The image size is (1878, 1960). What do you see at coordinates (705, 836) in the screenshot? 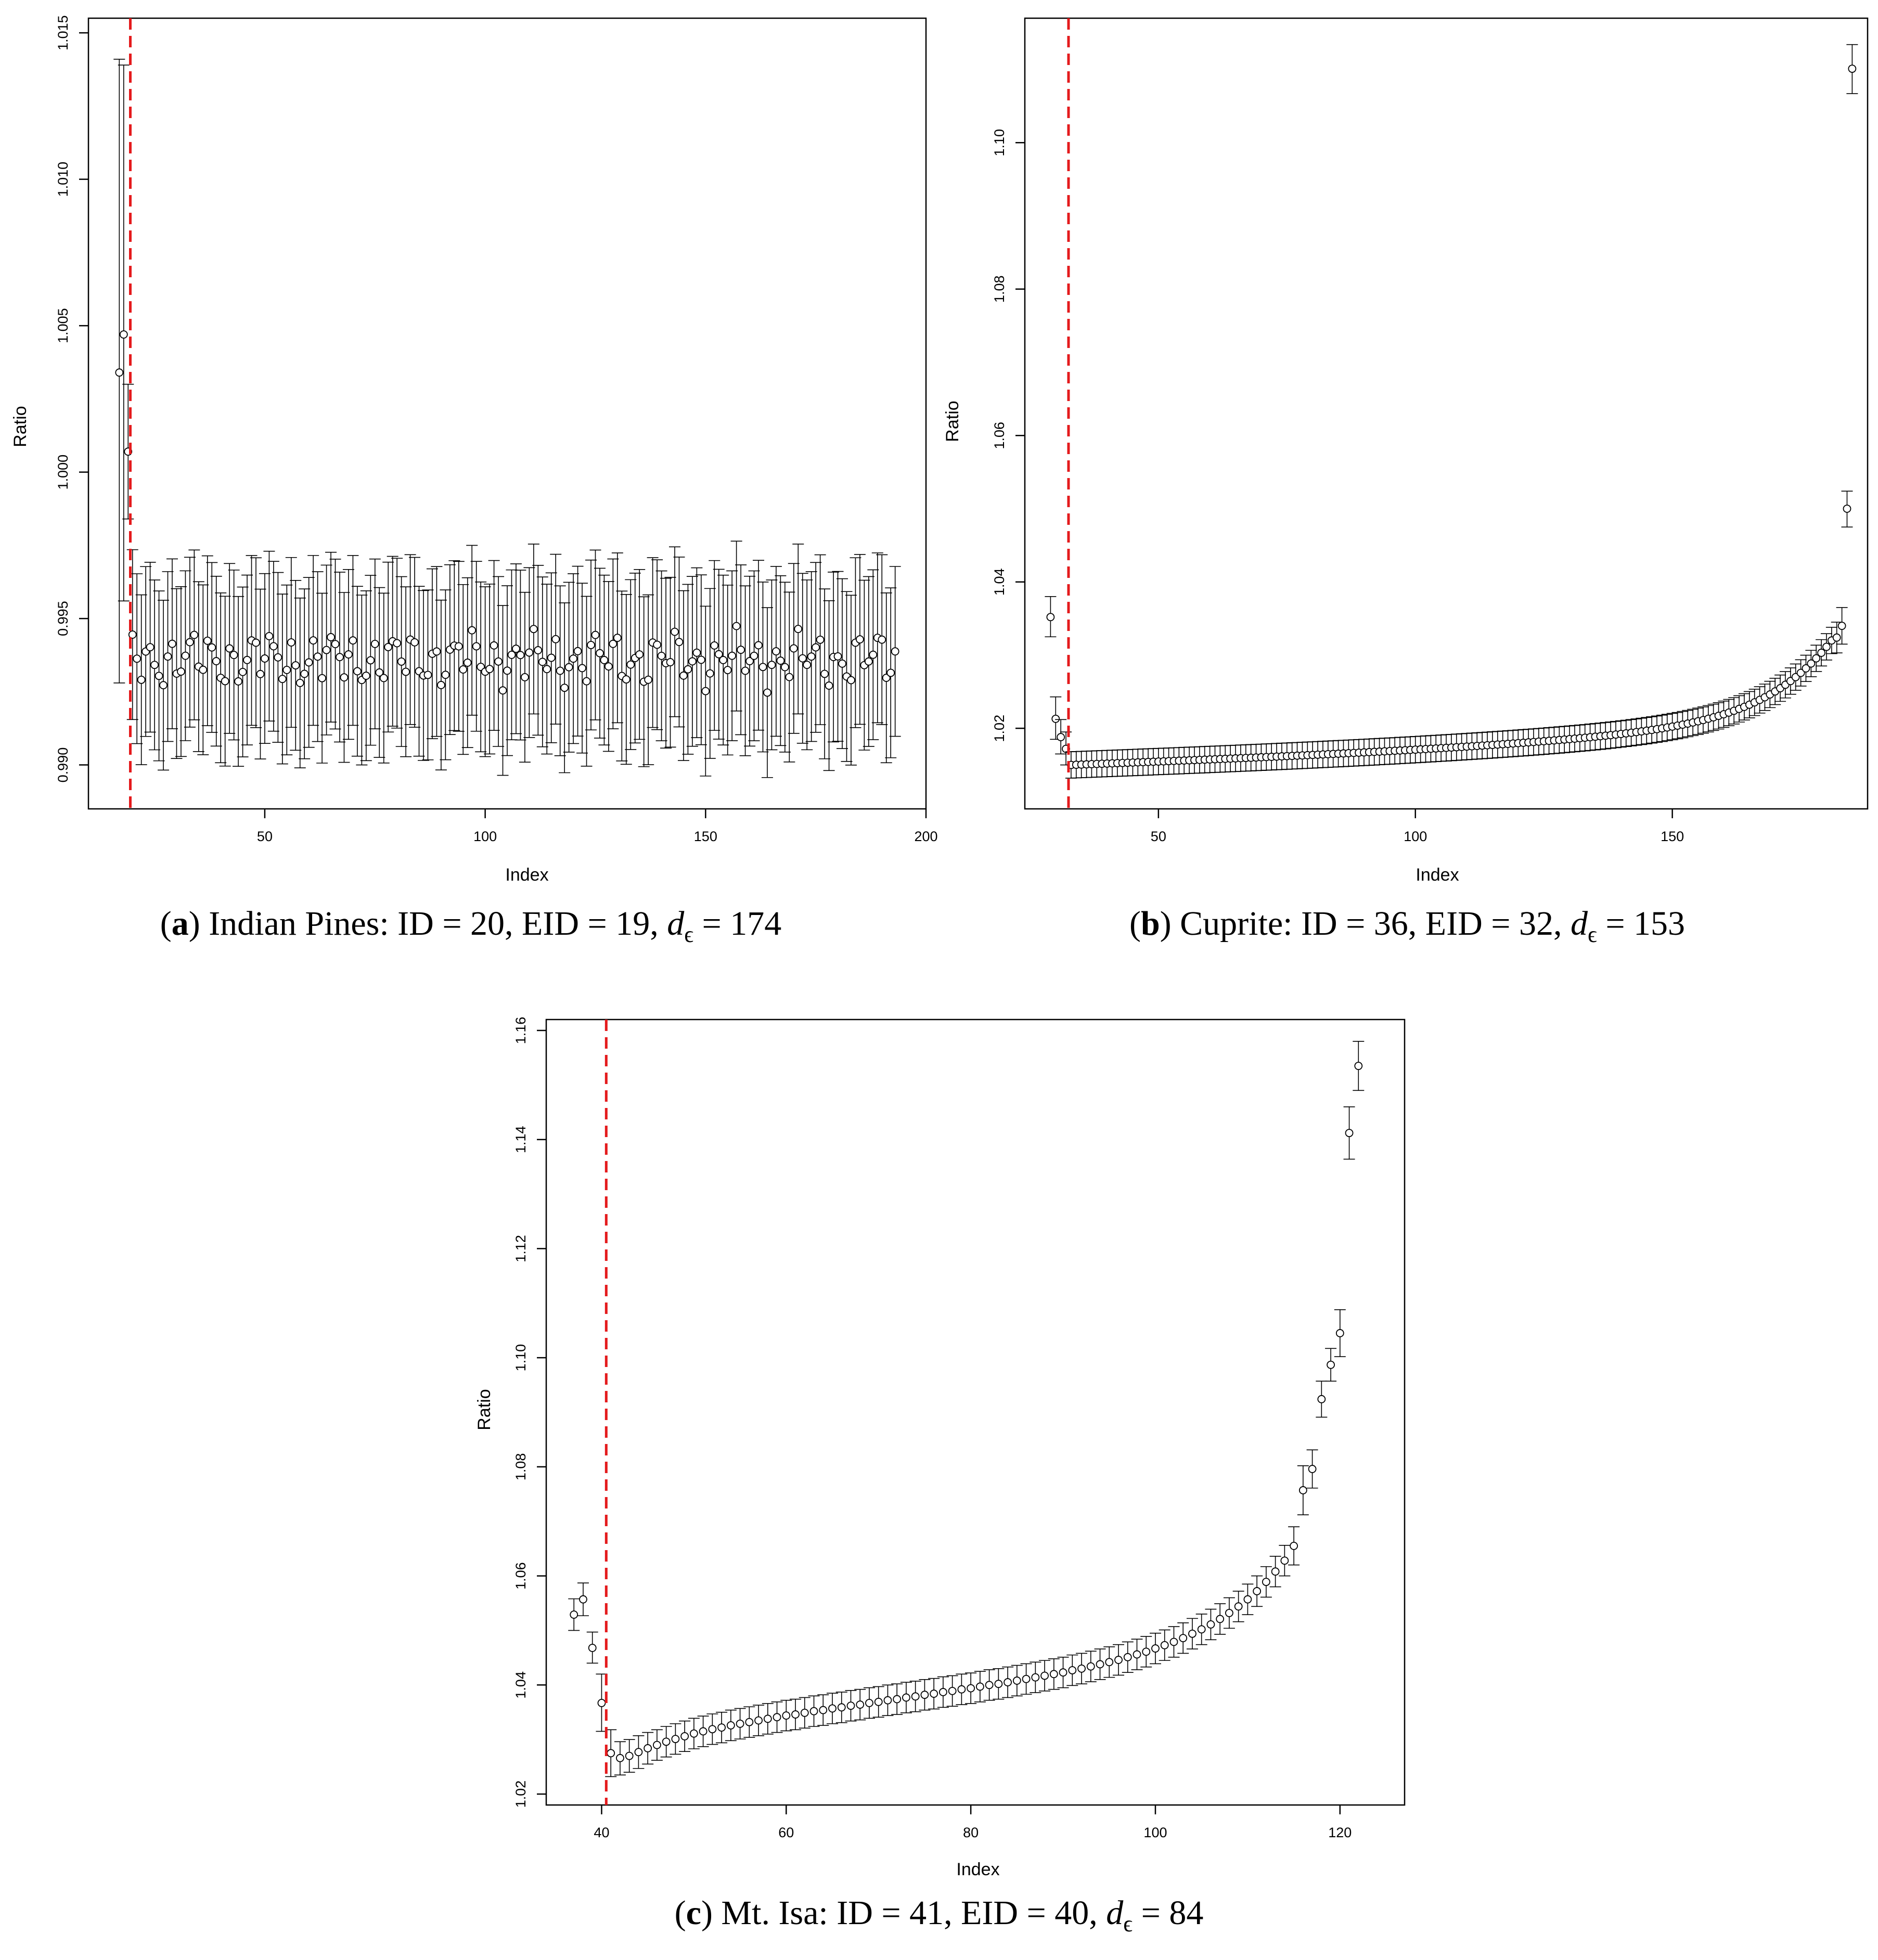
I see `panel-a-xtick-label: 150` at bounding box center [705, 836].